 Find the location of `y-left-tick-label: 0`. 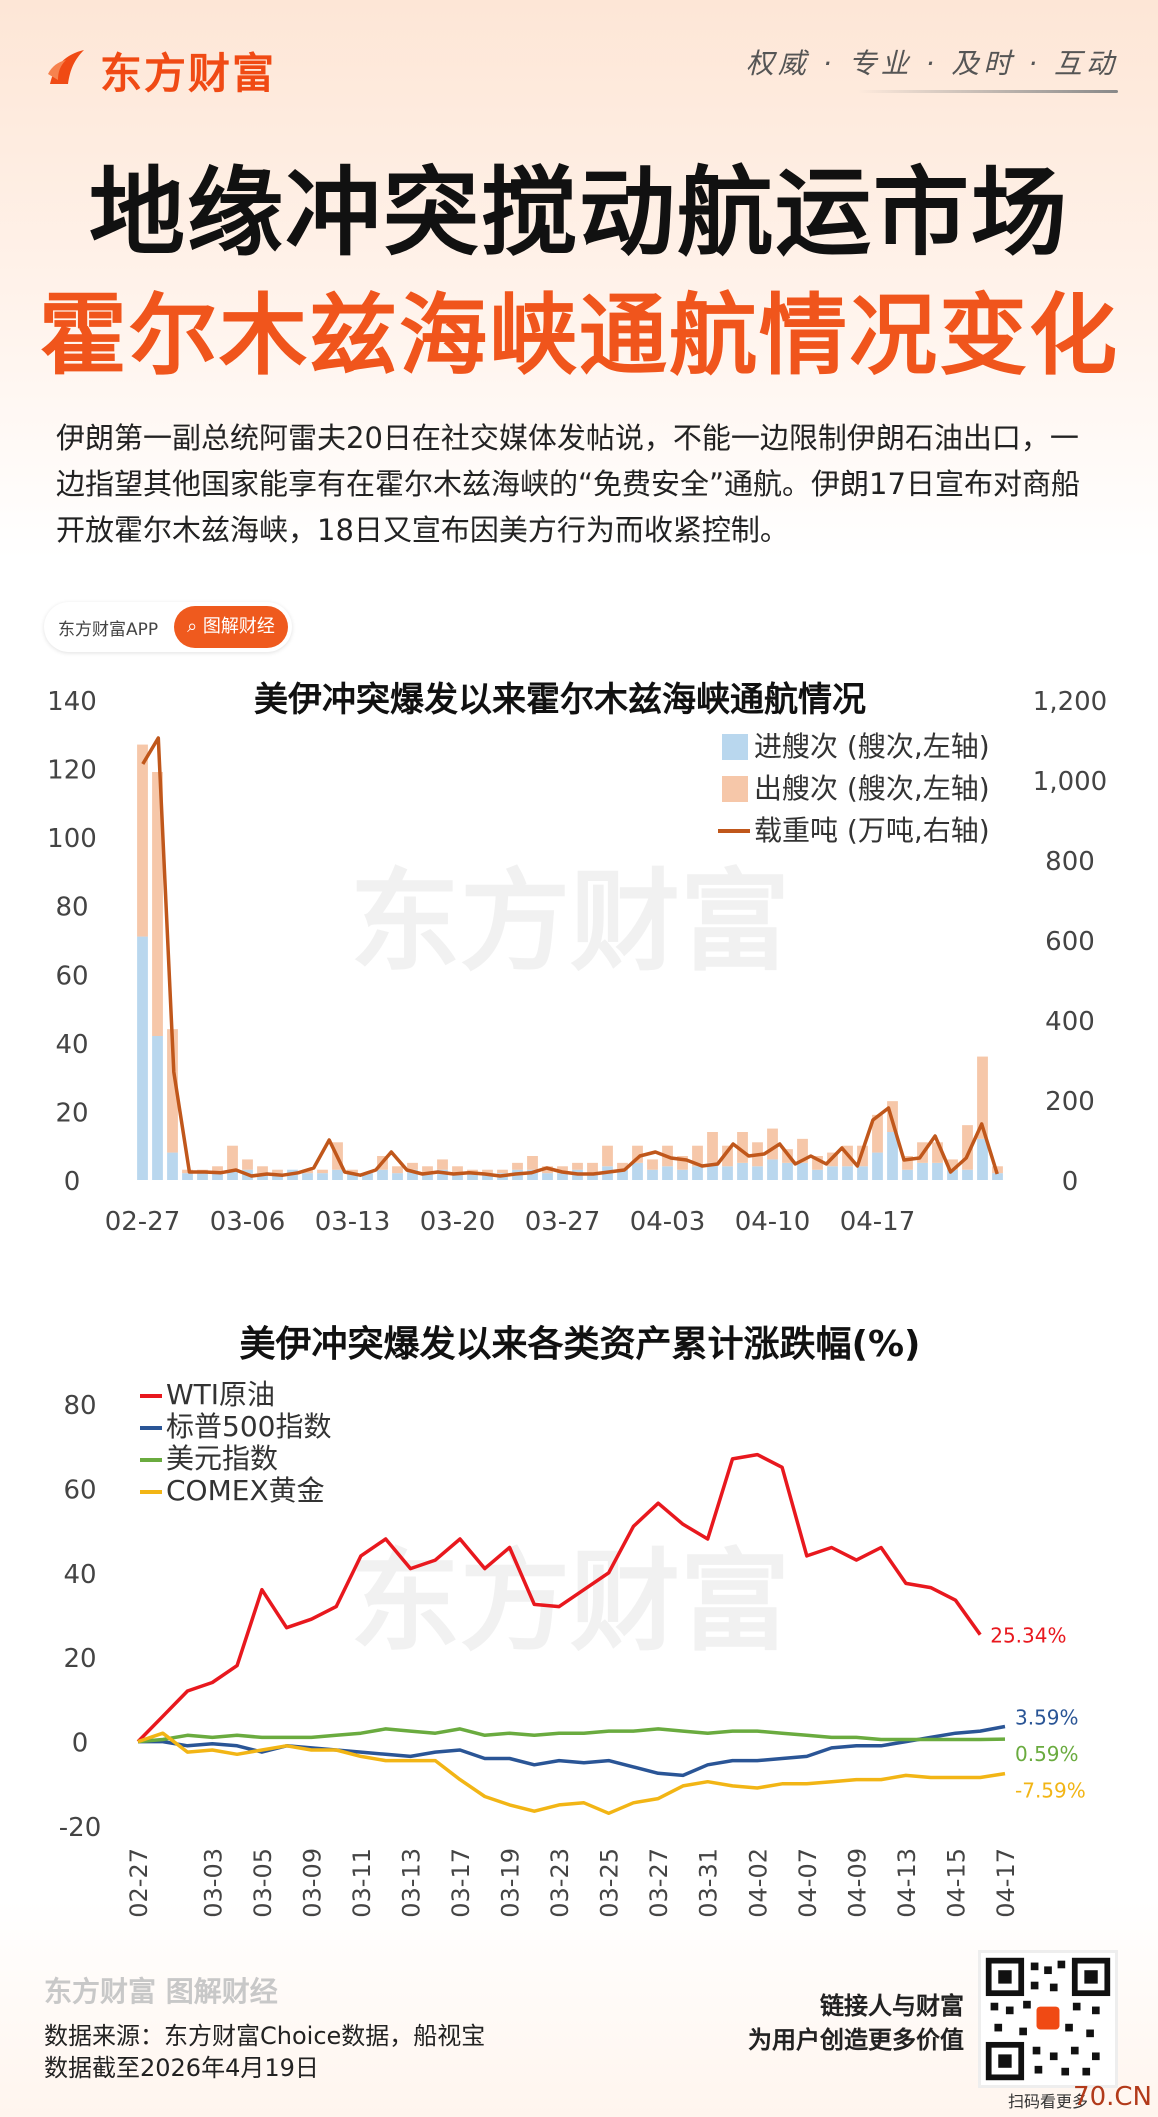

y-left-tick-label: 0 is located at coordinates (72, 1182).